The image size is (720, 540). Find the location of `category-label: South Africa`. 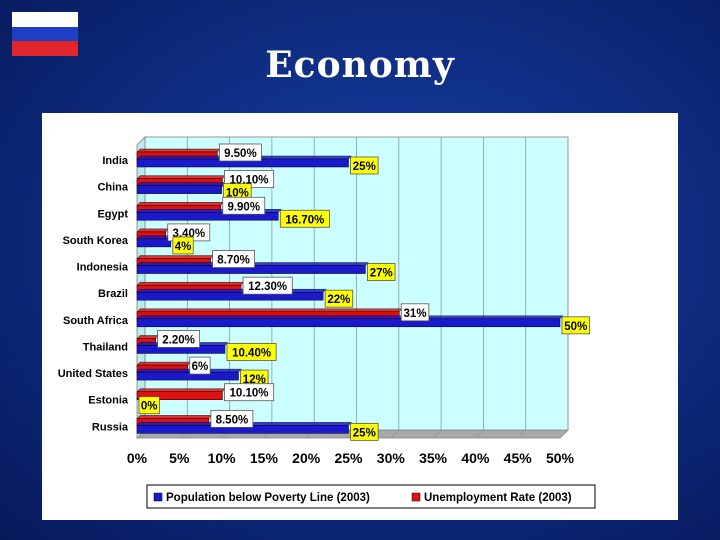

category-label: South Africa is located at coordinates (96, 321).